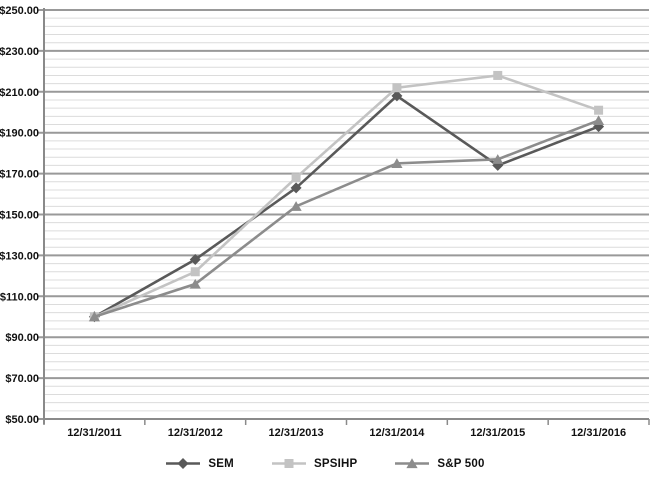 This screenshot has width=651, height=483. I want to click on x-axis-label: 12/31/2015, so click(497, 433).